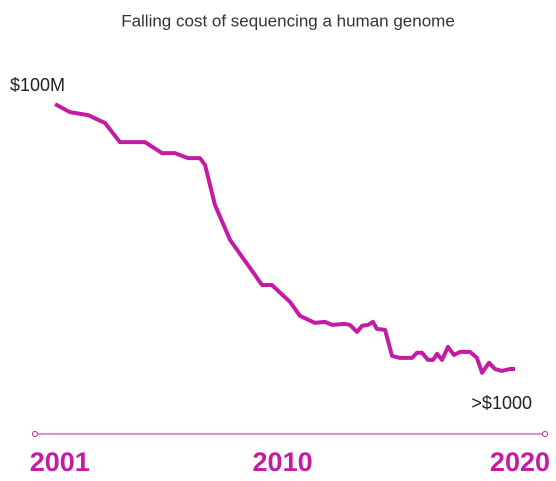 Image resolution: width=556 pixels, height=481 pixels. What do you see at coordinates (501, 403) in the screenshot?
I see `annotation: >$1000` at bounding box center [501, 403].